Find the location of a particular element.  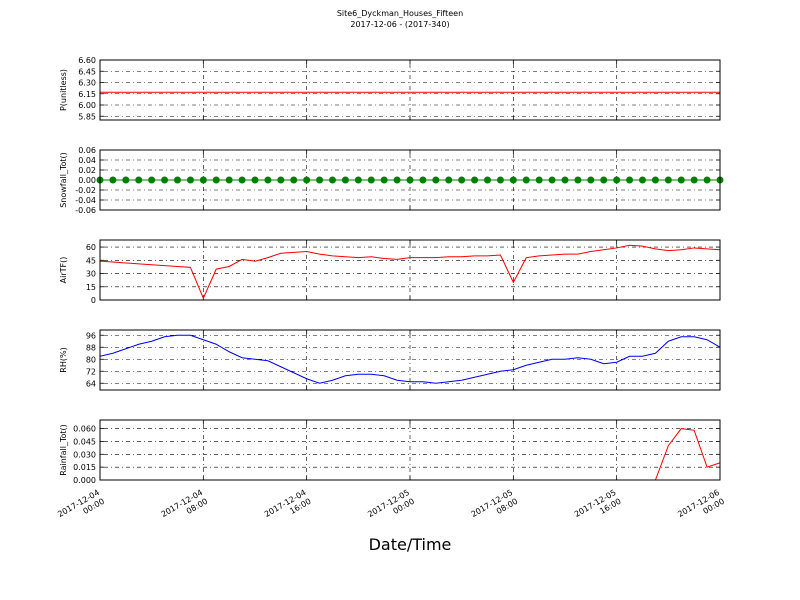

y-tick-label: 30 is located at coordinates (91, 274).